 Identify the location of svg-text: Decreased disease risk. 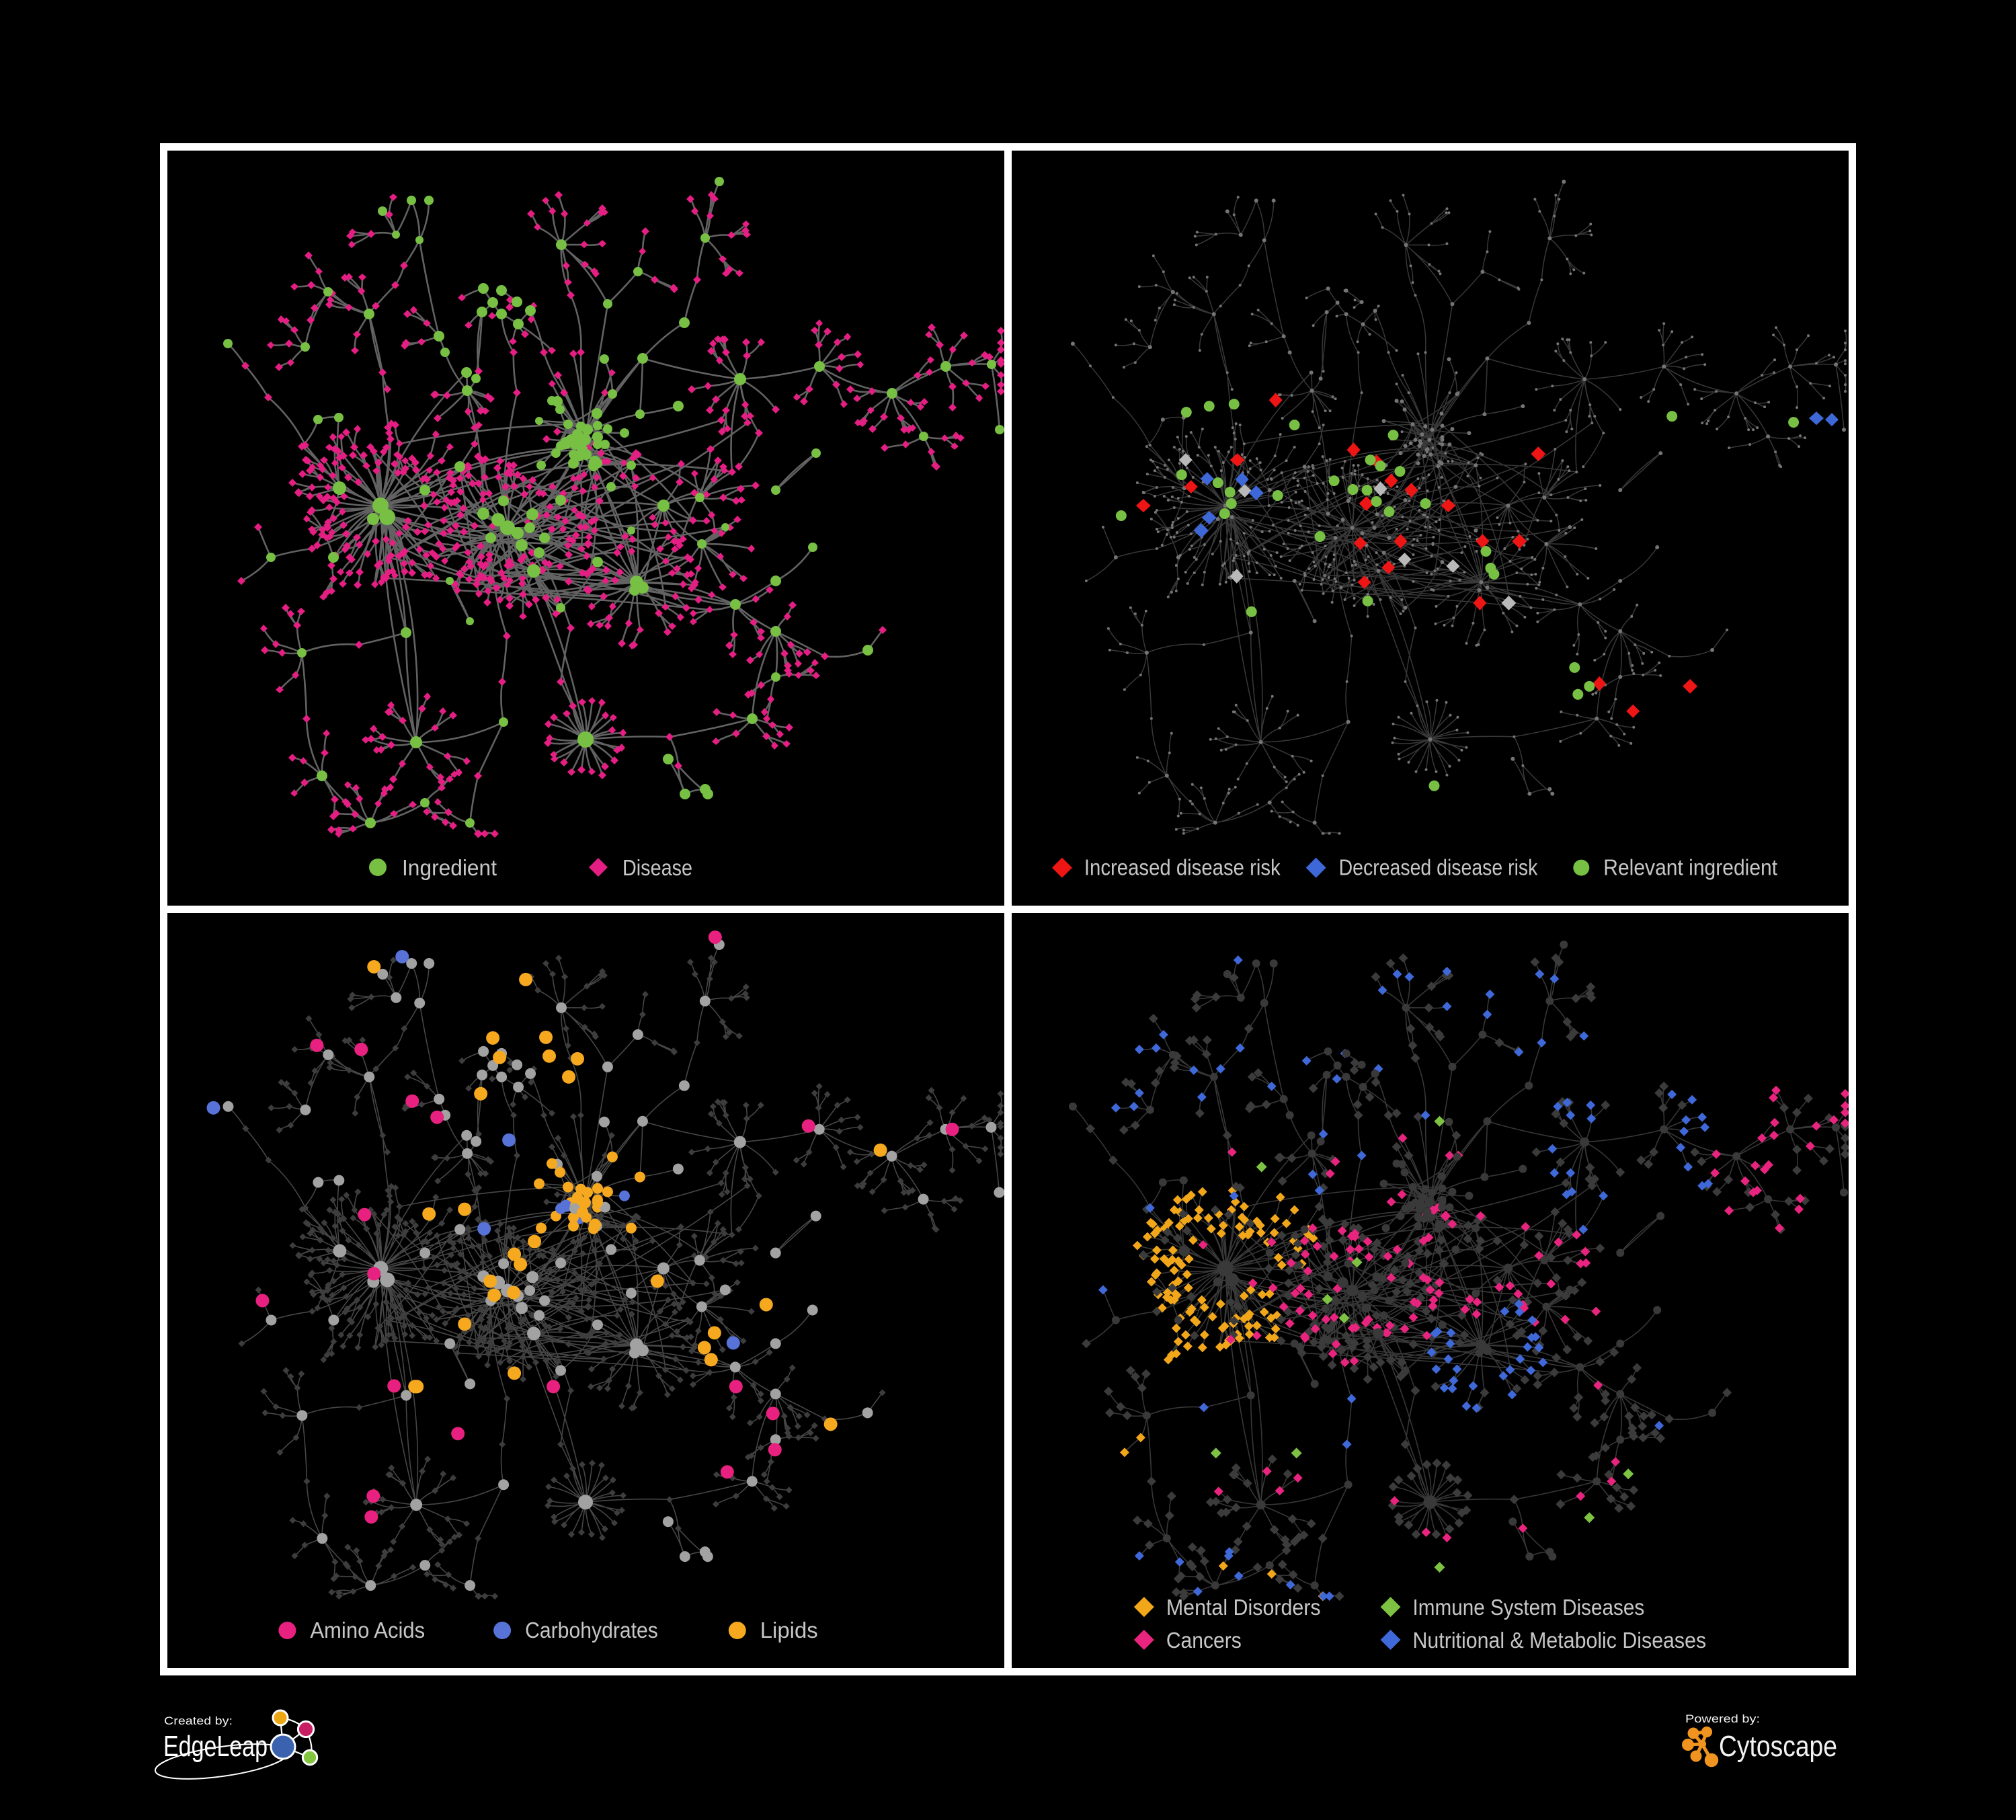
(1438, 867).